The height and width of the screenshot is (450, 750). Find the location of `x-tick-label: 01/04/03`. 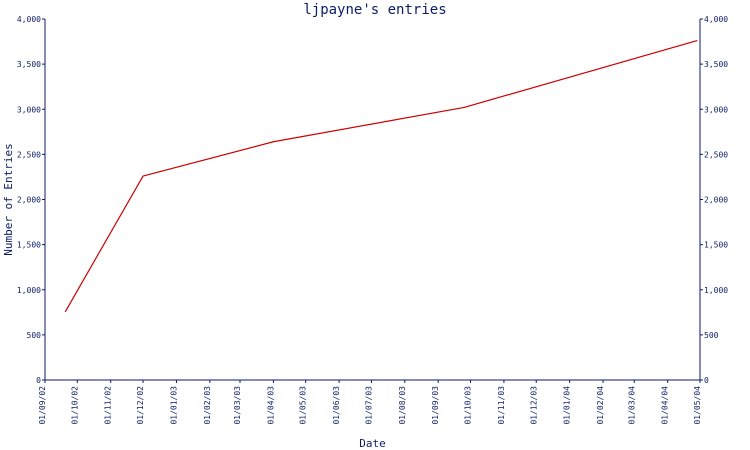

x-tick-label: 01/04/03 is located at coordinates (270, 405).